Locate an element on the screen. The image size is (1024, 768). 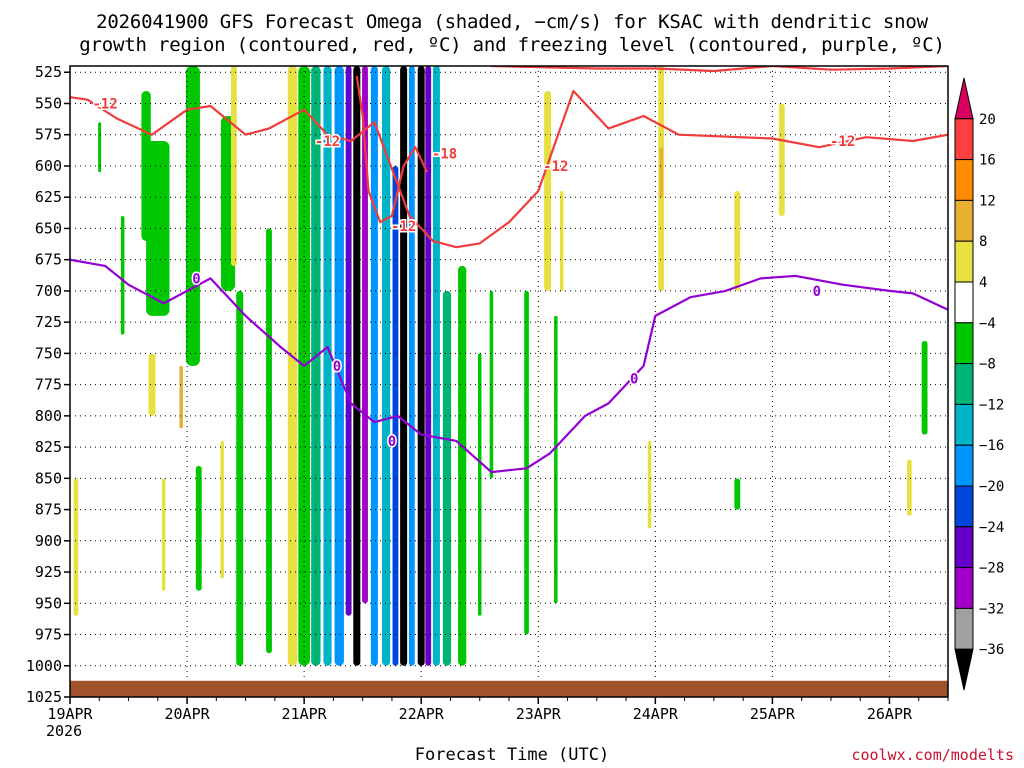
contour-label-2: -12 is located at coordinates (403, 227).